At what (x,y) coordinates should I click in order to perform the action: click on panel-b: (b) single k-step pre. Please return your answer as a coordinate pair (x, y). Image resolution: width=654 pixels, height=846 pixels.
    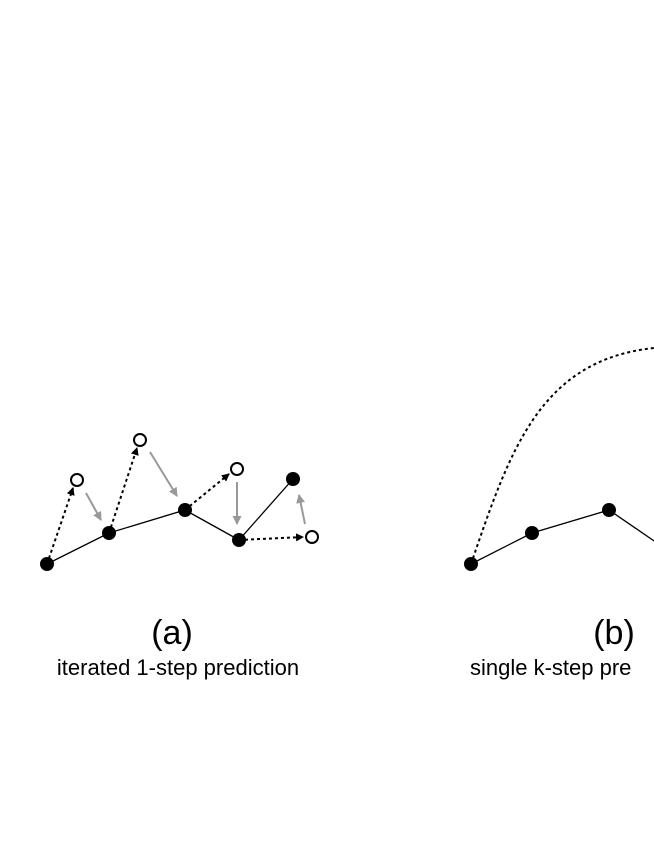
    Looking at the image, I should click on (559, 513).